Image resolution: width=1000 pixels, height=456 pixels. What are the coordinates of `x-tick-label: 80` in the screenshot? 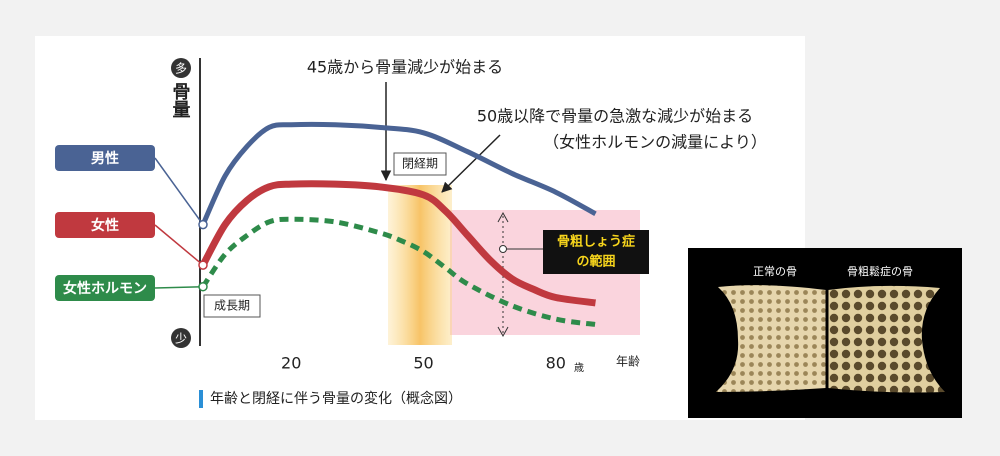 It's located at (556, 363).